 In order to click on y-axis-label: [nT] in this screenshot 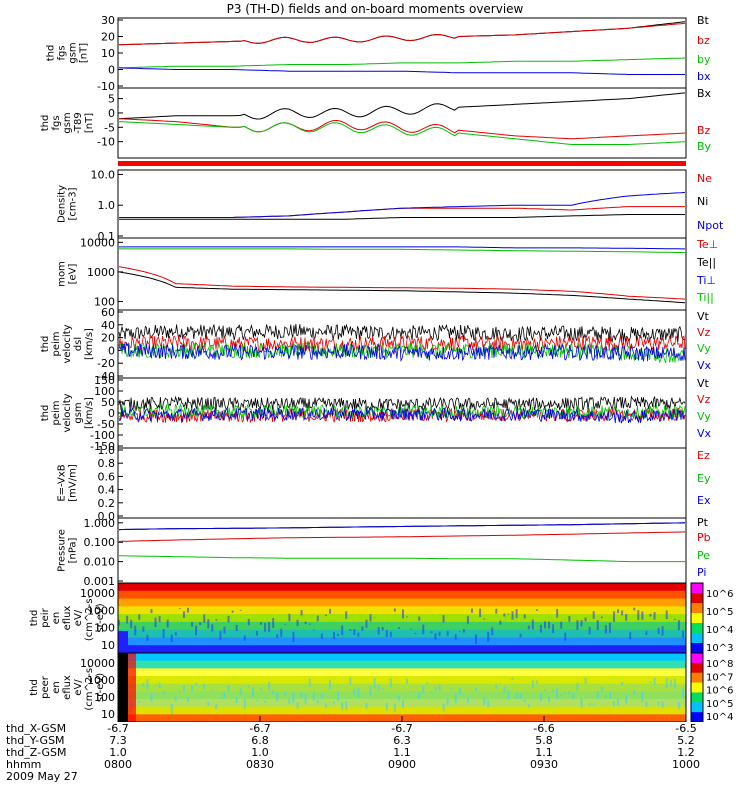, I will do `click(84, 53)`.